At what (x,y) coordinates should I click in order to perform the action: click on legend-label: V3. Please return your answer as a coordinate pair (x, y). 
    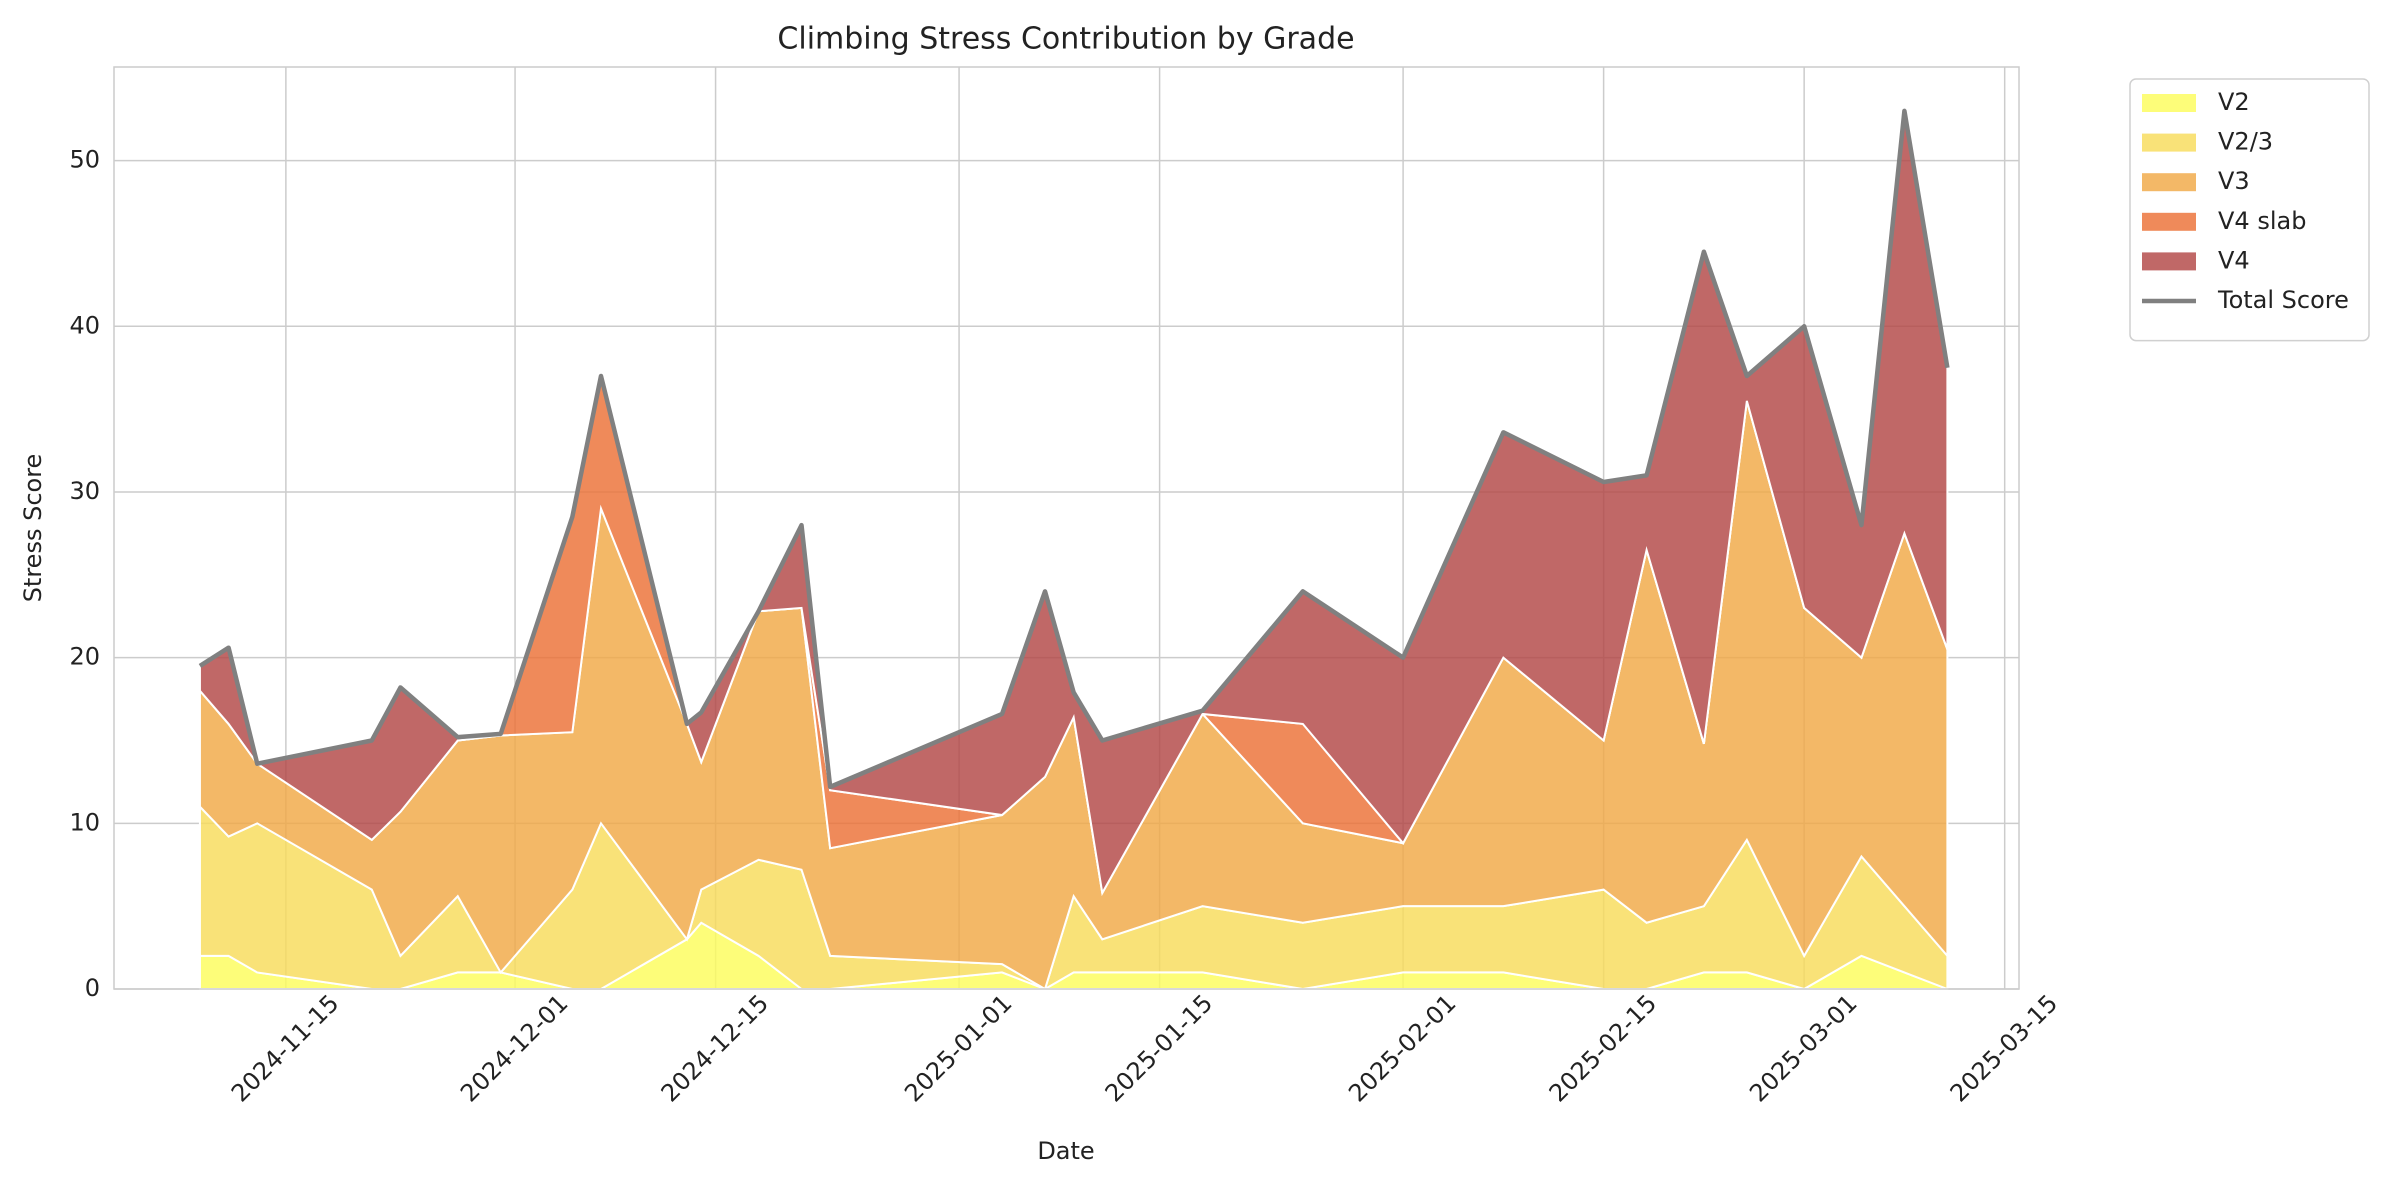
    Looking at the image, I should click on (2234, 181).